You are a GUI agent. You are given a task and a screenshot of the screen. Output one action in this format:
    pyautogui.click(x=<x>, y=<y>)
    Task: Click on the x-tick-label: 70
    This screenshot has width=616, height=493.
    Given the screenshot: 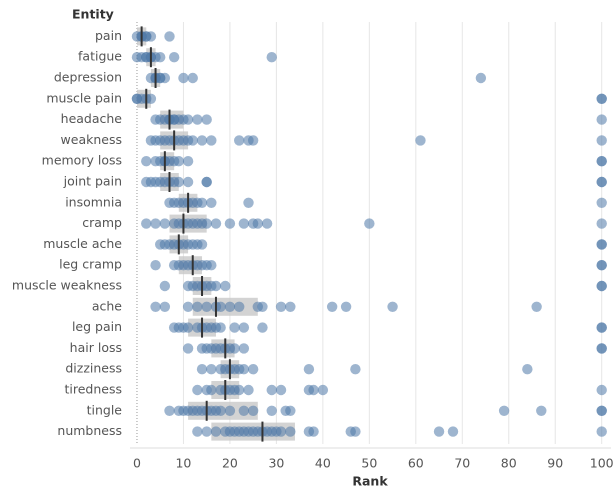 What is the action you would take?
    pyautogui.click(x=462, y=463)
    